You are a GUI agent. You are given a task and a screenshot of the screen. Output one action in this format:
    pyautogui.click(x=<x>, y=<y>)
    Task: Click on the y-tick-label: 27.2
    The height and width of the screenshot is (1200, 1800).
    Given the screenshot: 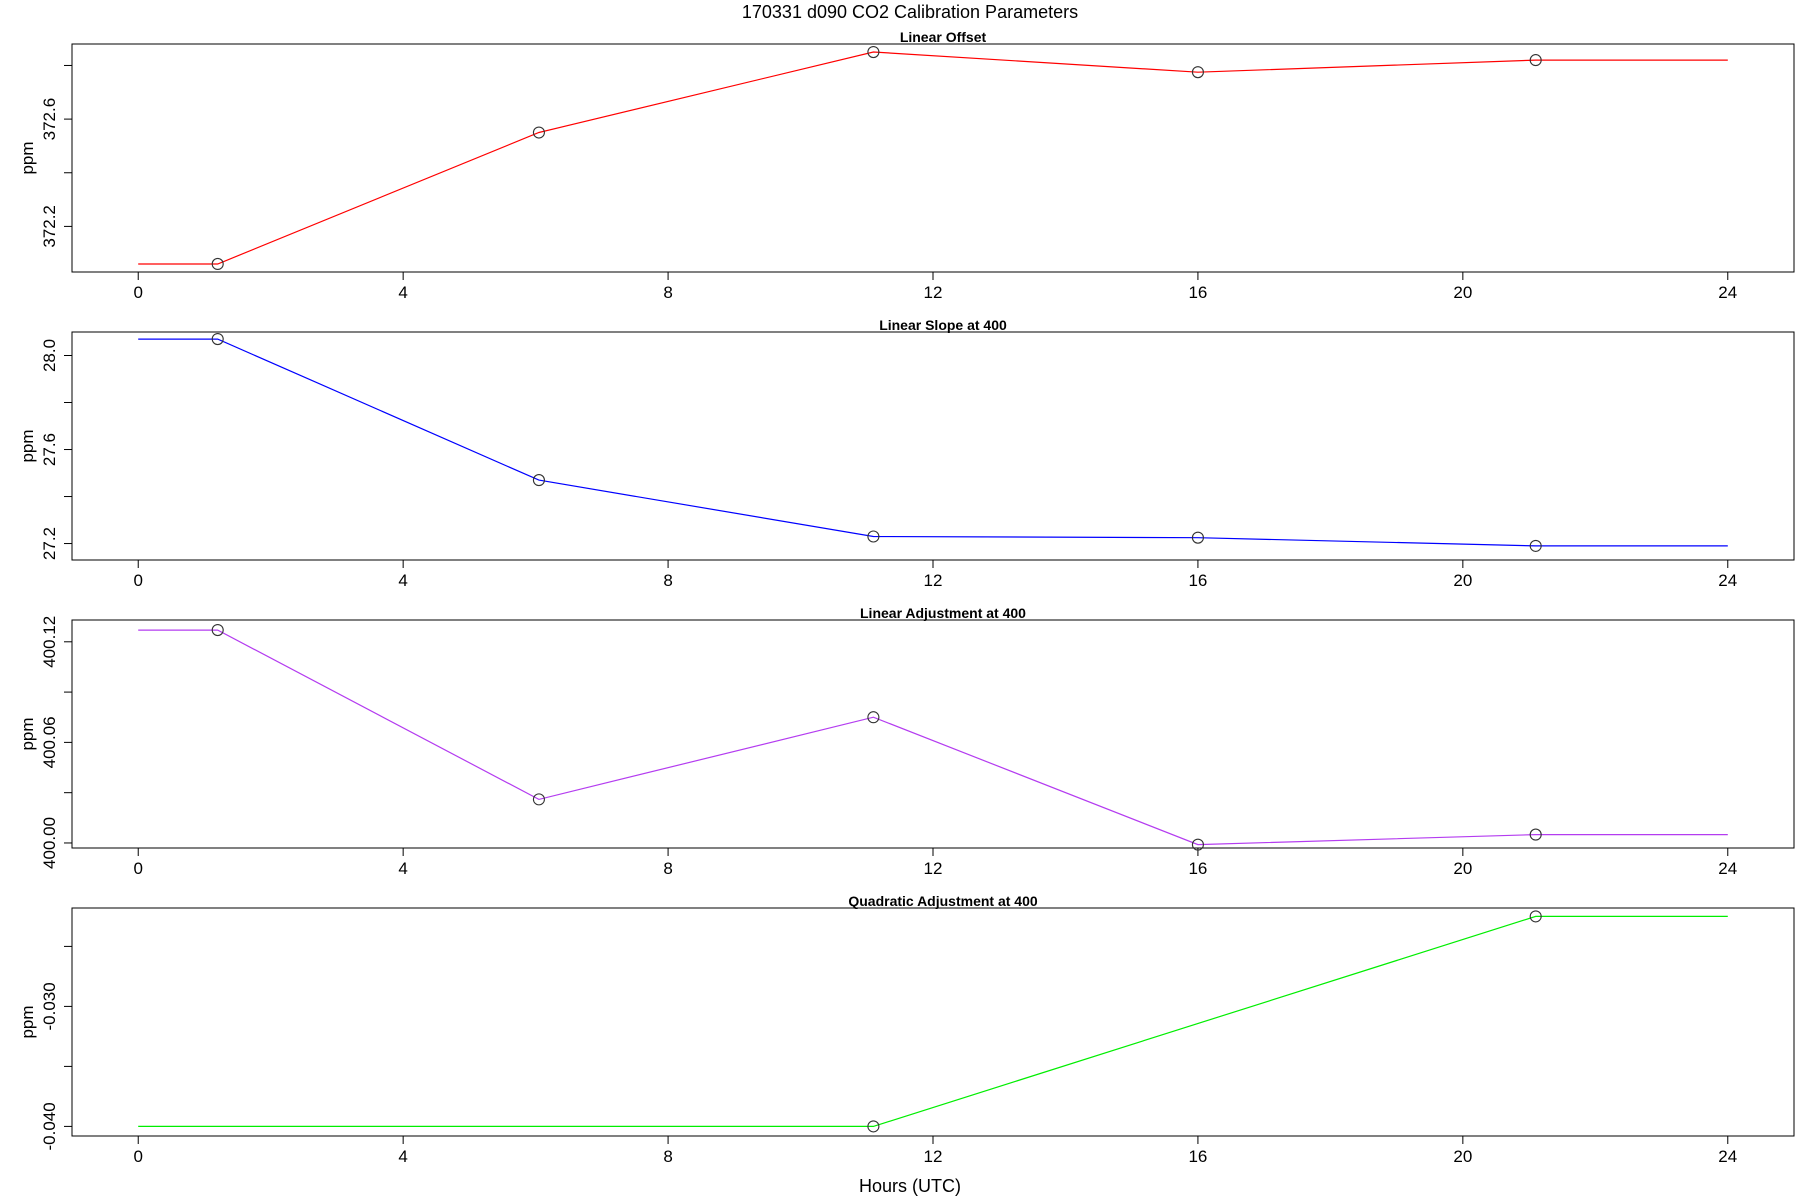 What is the action you would take?
    pyautogui.click(x=49, y=543)
    